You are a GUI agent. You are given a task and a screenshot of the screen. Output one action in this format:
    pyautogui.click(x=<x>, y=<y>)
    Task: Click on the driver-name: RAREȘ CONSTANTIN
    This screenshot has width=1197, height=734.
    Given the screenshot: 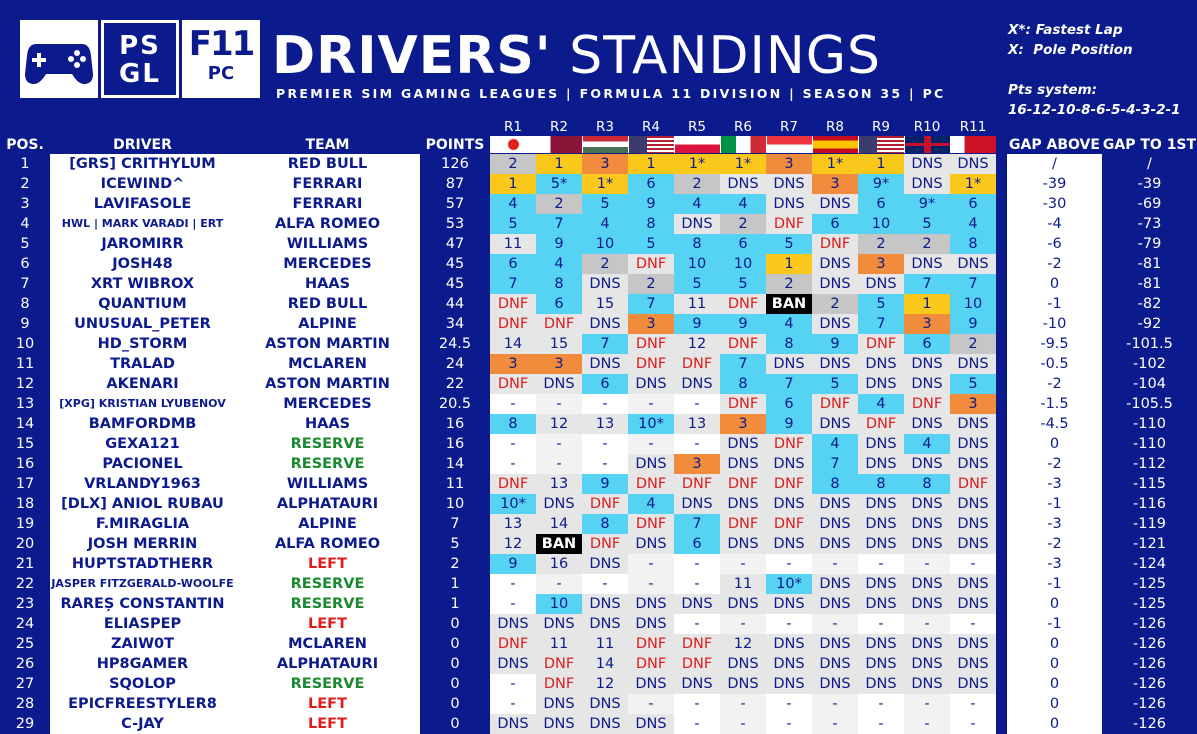 What is the action you would take?
    pyautogui.click(x=142, y=604)
    